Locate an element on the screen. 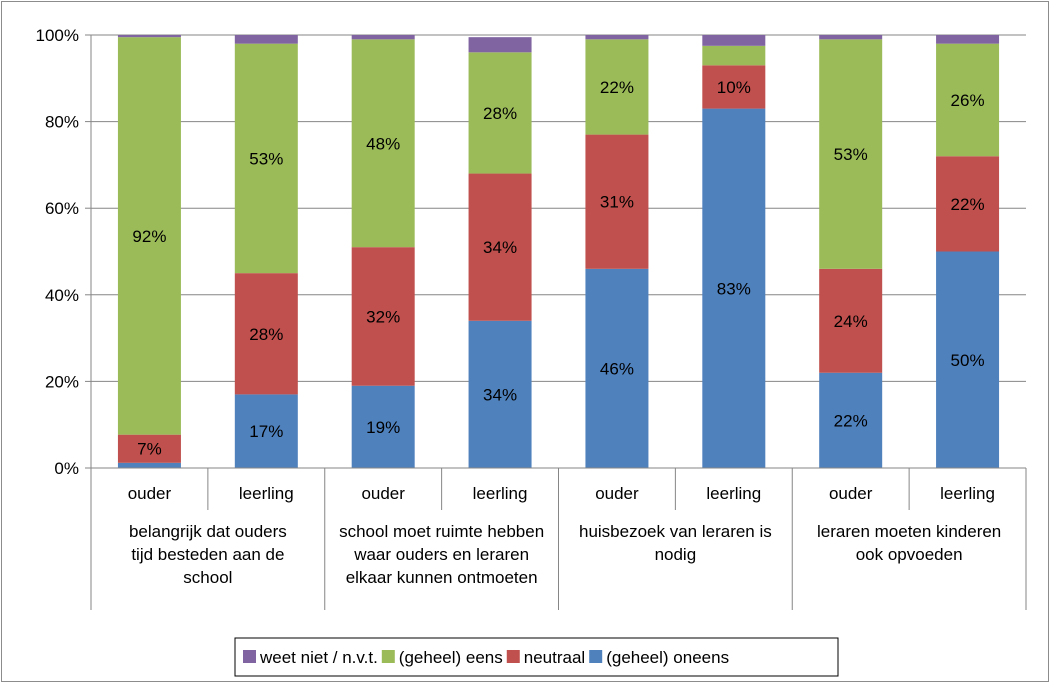 This screenshot has height=683, width=1050. group-label: tijd besteden aan de is located at coordinates (207, 554).